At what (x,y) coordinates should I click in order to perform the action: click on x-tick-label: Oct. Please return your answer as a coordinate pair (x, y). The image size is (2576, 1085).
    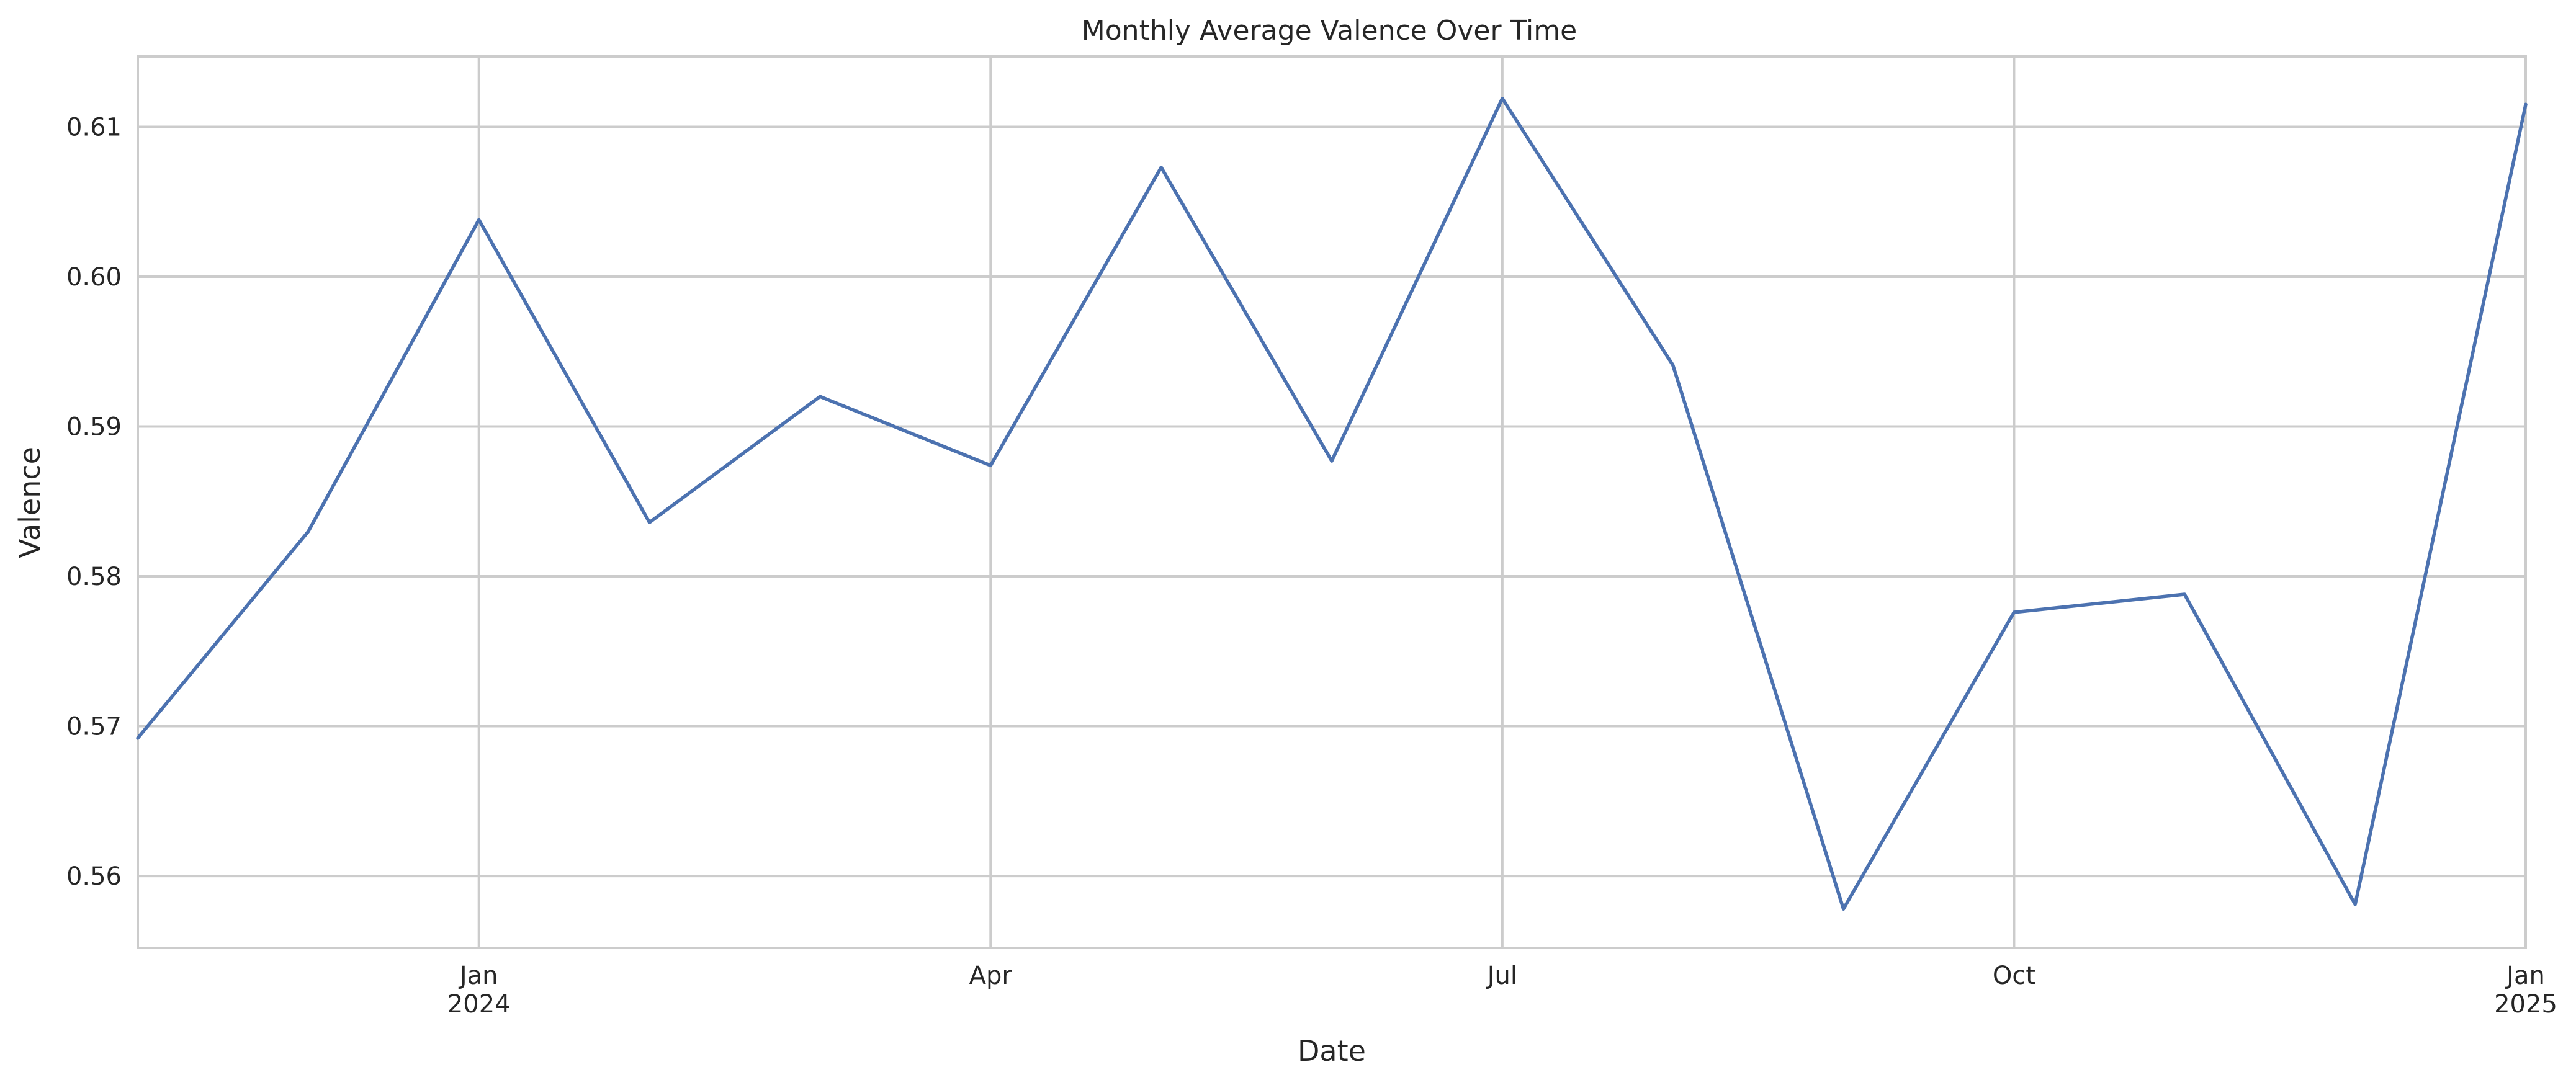
    Looking at the image, I should click on (2014, 976).